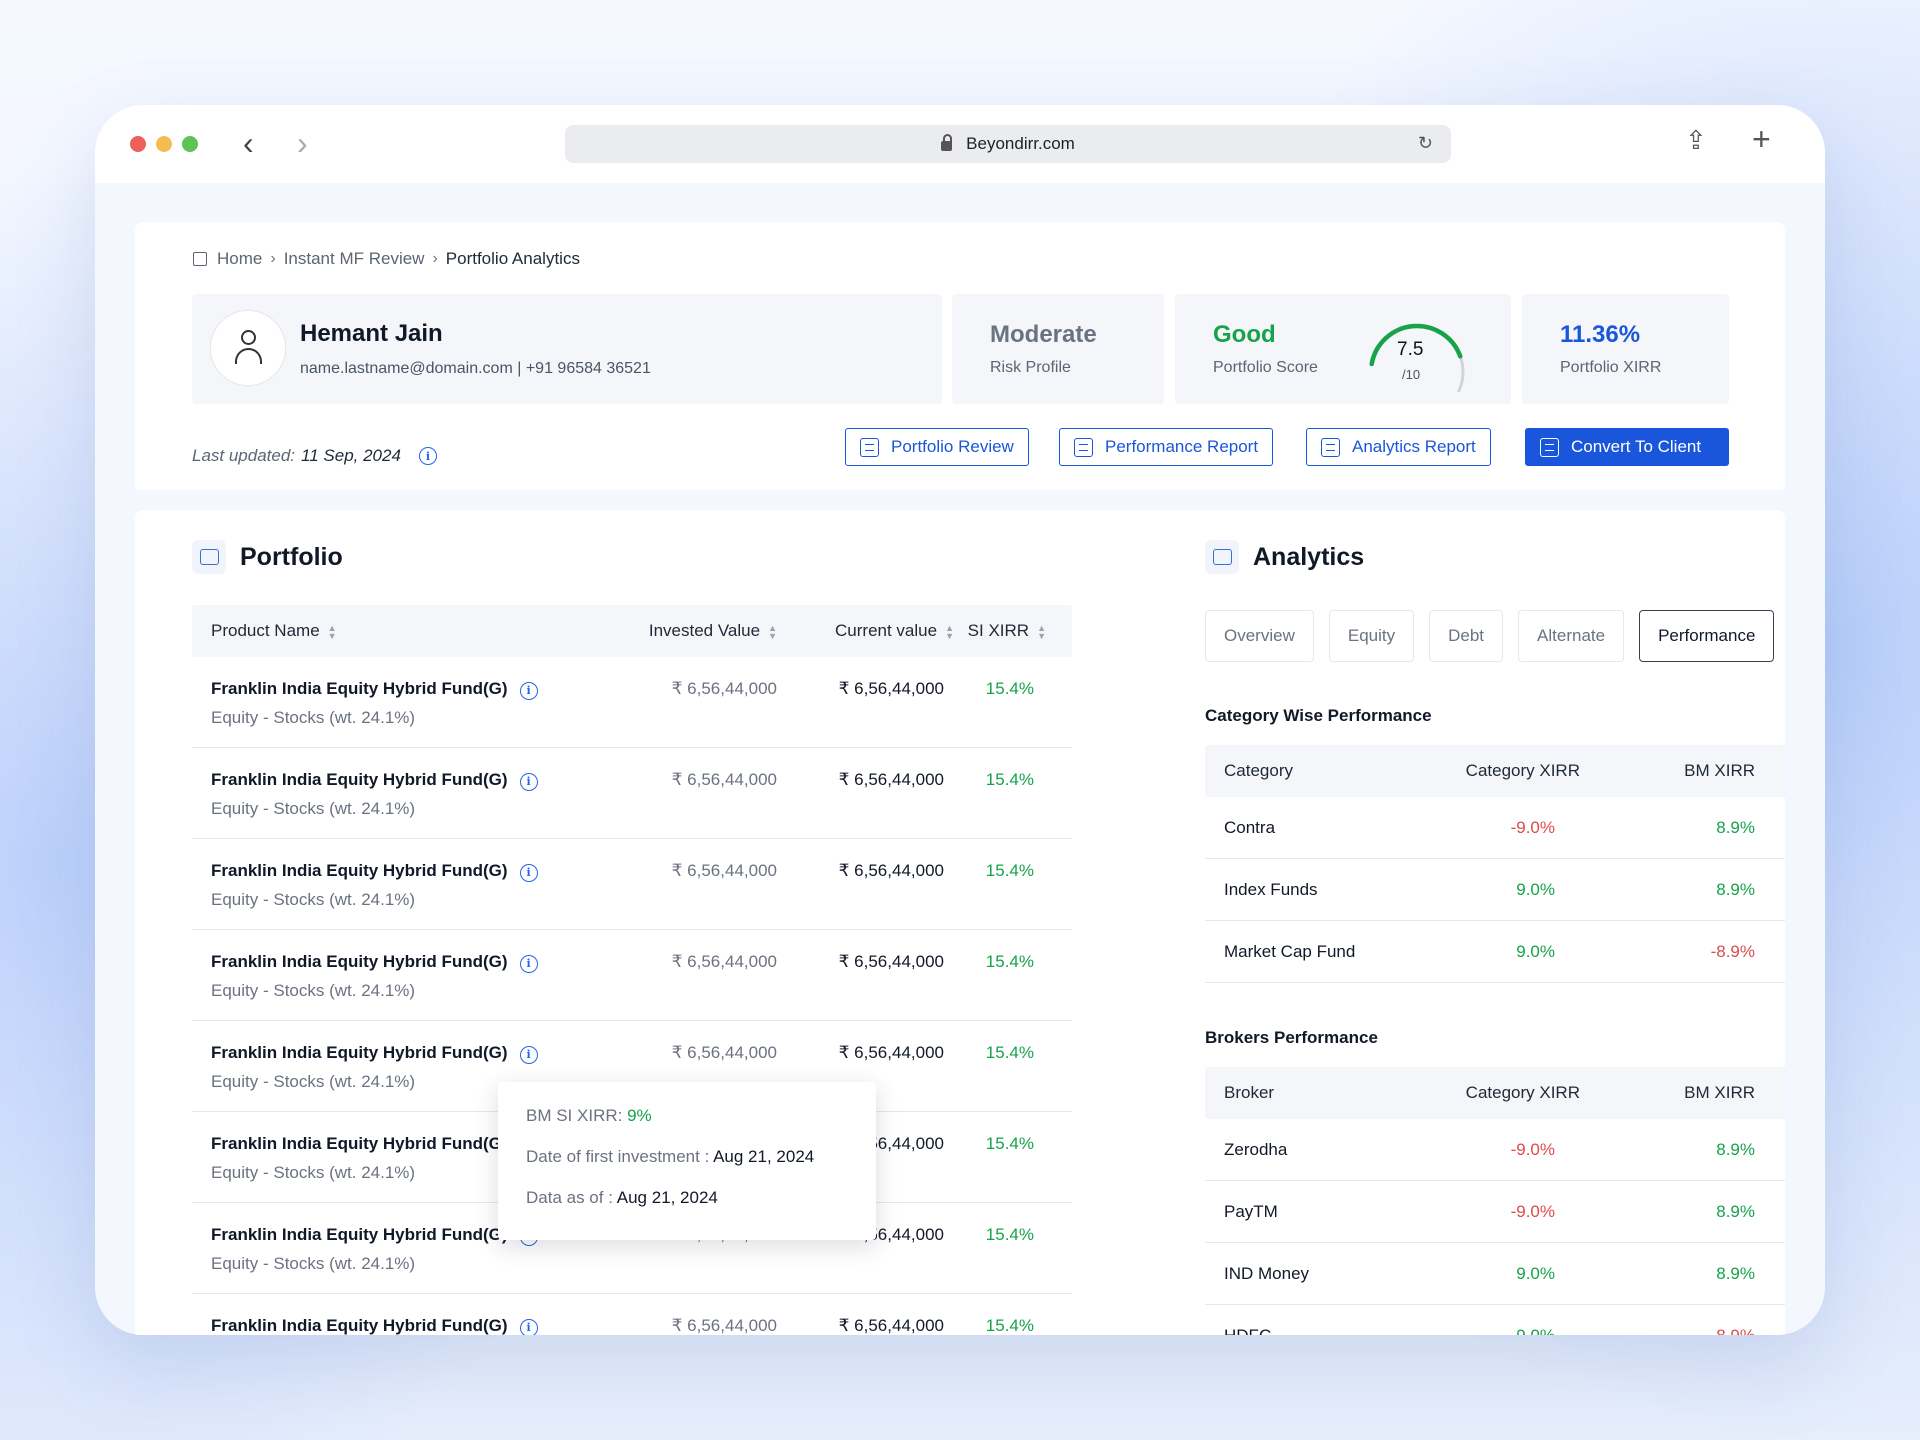 Image resolution: width=1920 pixels, height=1440 pixels. I want to click on address-bar: Beyondirr.com ↻, so click(1008, 144).